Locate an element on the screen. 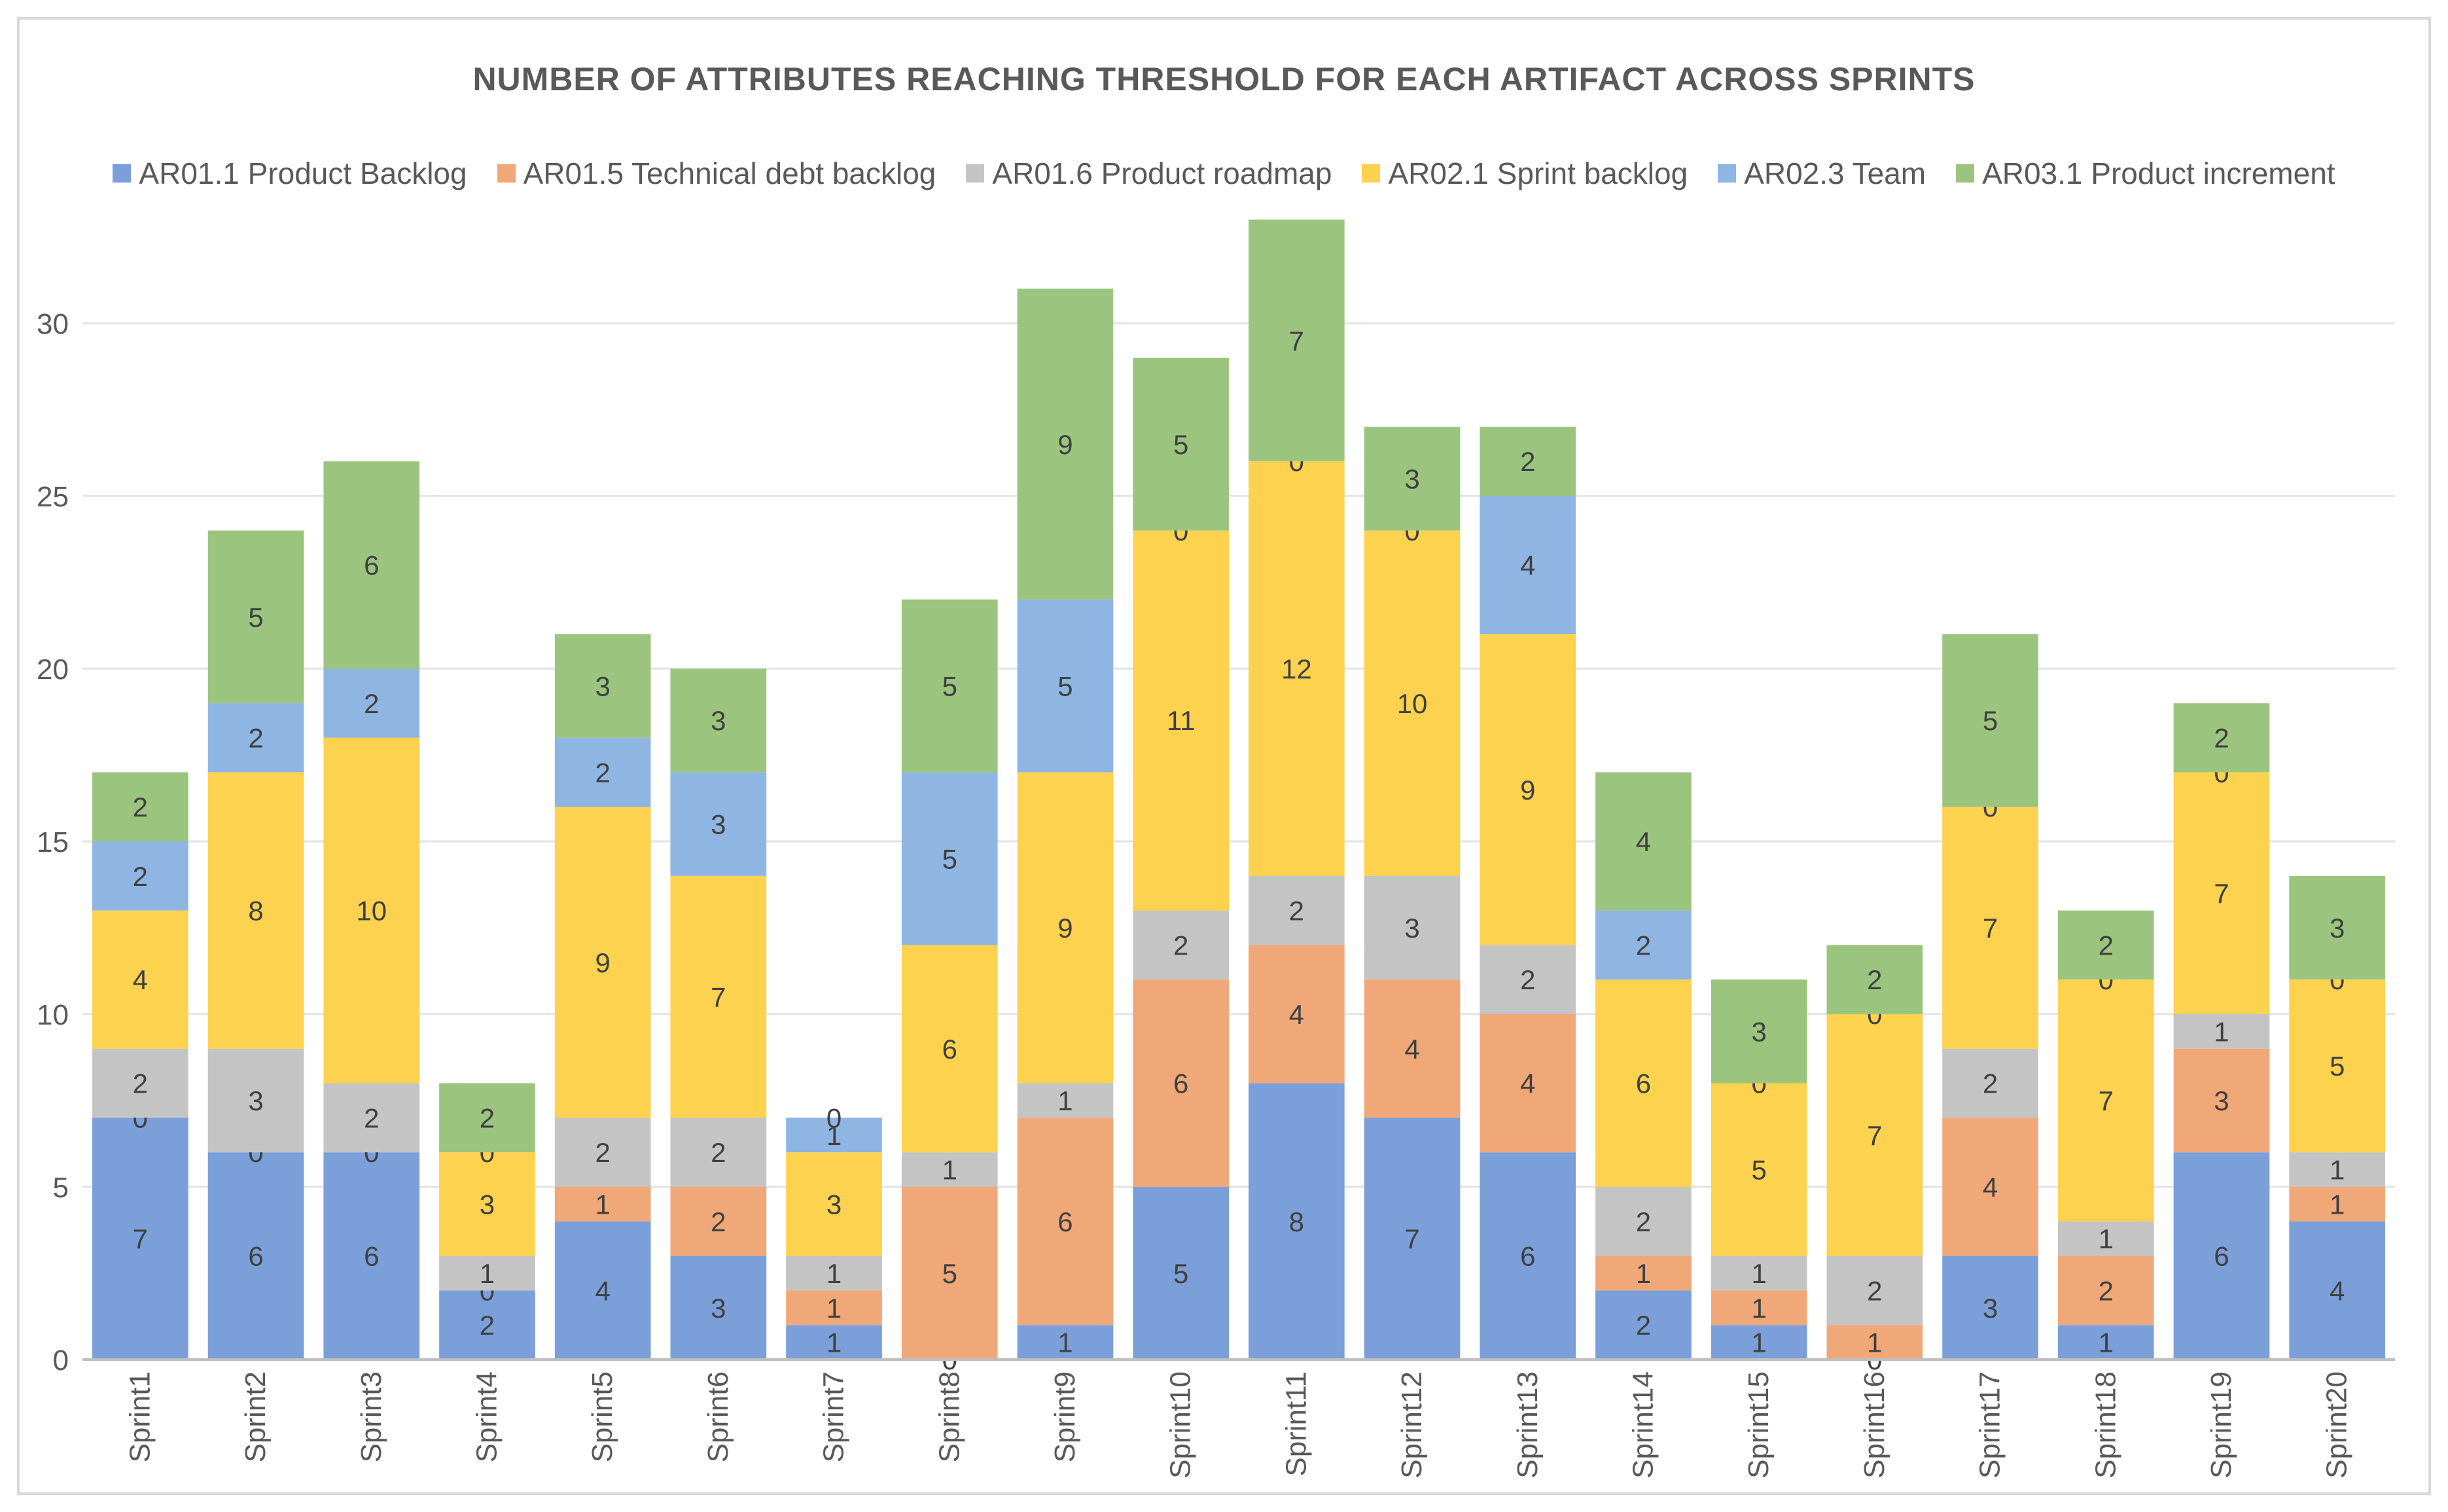  x-tick-label: Sprint11 is located at coordinates (1296, 1424).